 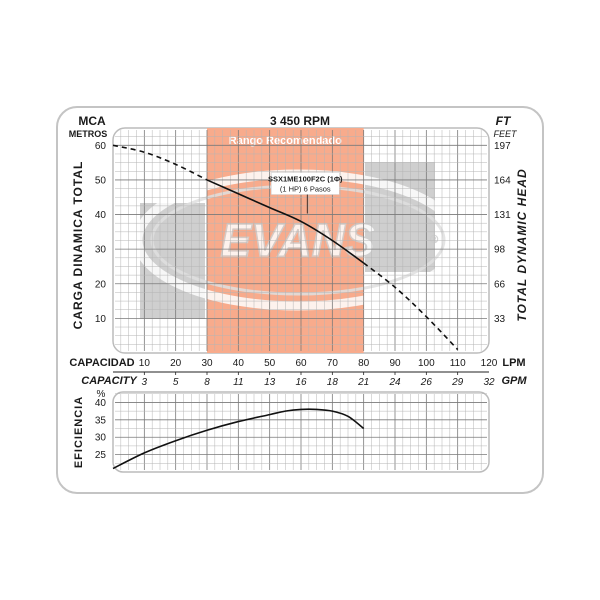 What do you see at coordinates (500, 284) in the screenshot?
I see `head-y-tick-ft-label: 66` at bounding box center [500, 284].